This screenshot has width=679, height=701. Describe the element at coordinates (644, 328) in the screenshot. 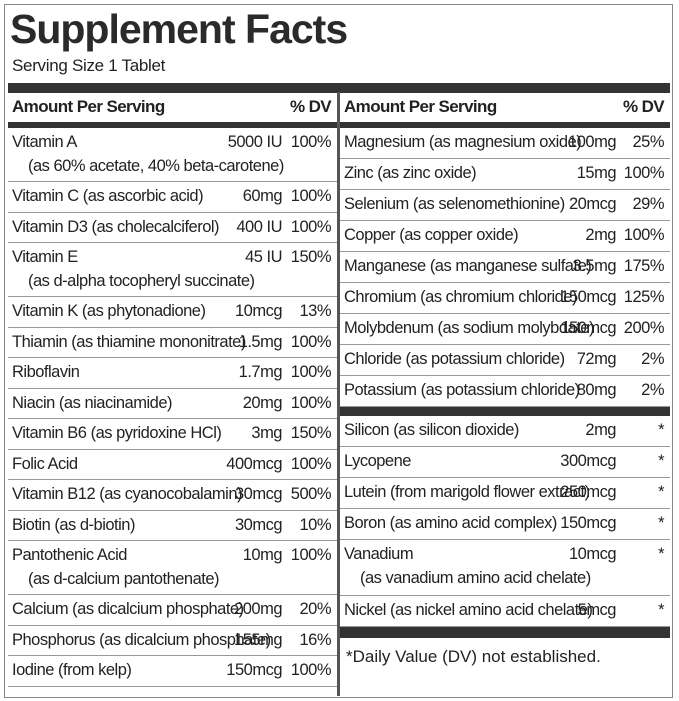

I see `daily-value: 200%` at that location.